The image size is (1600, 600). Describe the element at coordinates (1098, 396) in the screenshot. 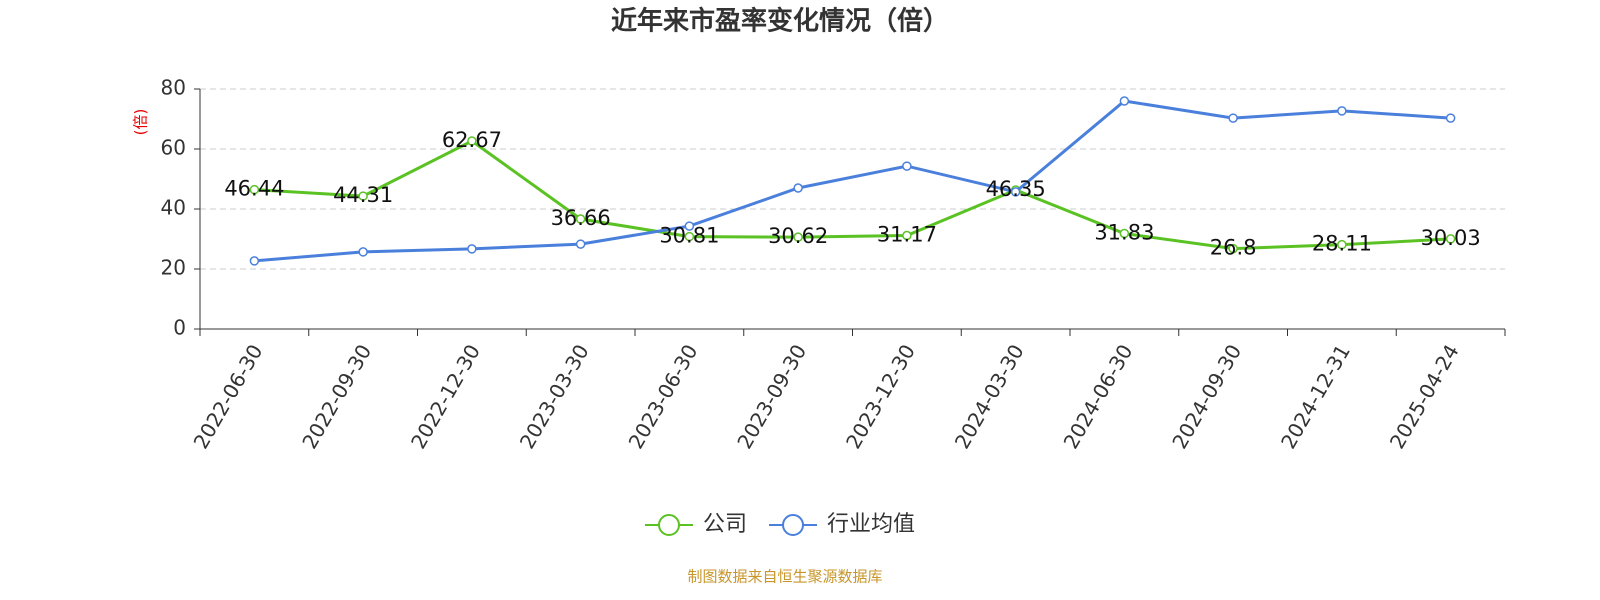

I see `x-tick-label: 2024-06-30` at that location.